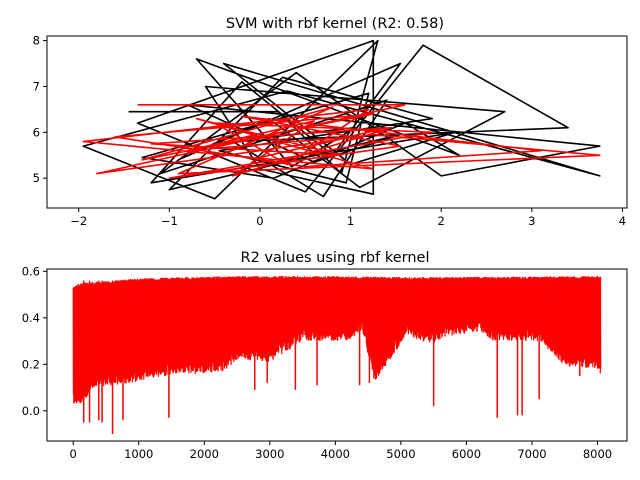 The height and width of the screenshot is (480, 640). Describe the element at coordinates (138, 454) in the screenshot. I see `x-tick-label: 1000` at that location.